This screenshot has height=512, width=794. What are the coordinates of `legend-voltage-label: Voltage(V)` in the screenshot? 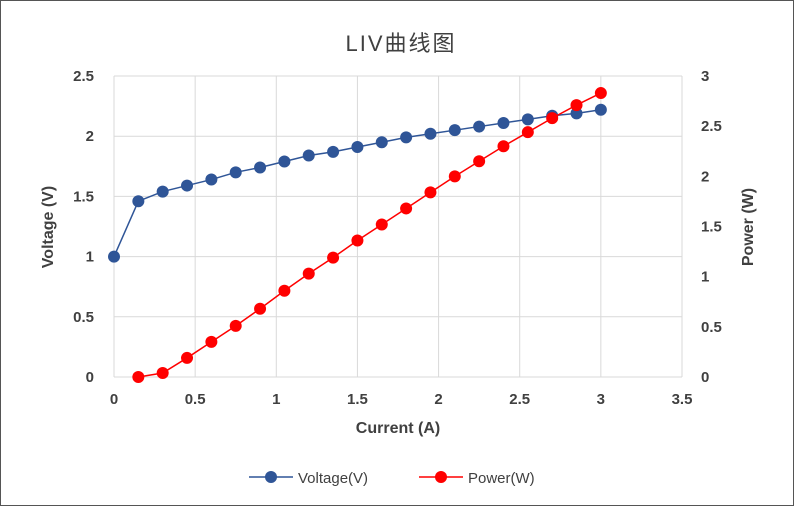 It's located at (333, 478).